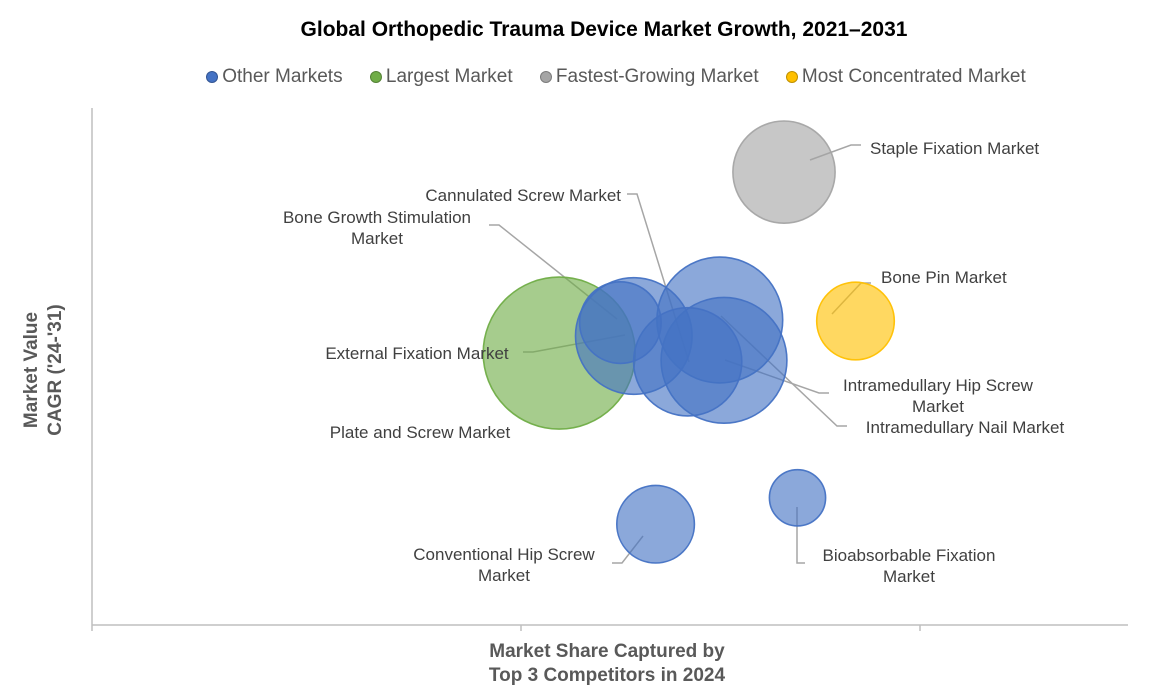  I want to click on data-label-intramedullary-nail-market: Intramedullary Nail Market, so click(965, 427).